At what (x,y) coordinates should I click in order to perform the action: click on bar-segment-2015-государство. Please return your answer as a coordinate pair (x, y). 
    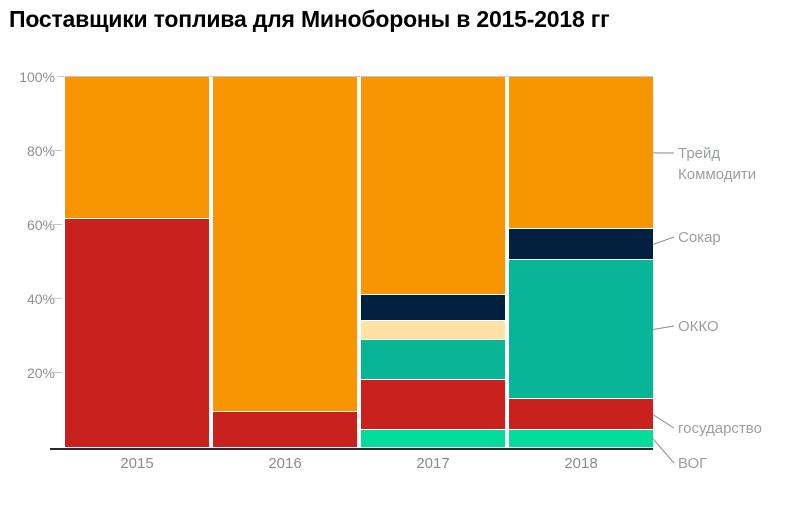
    Looking at the image, I should click on (137, 333).